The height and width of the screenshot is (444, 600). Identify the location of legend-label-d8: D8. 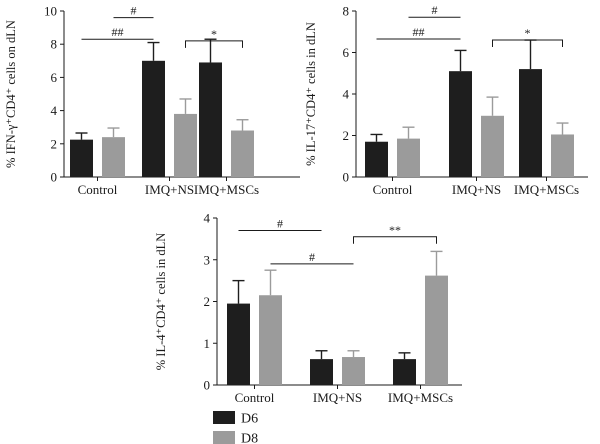
(249, 438).